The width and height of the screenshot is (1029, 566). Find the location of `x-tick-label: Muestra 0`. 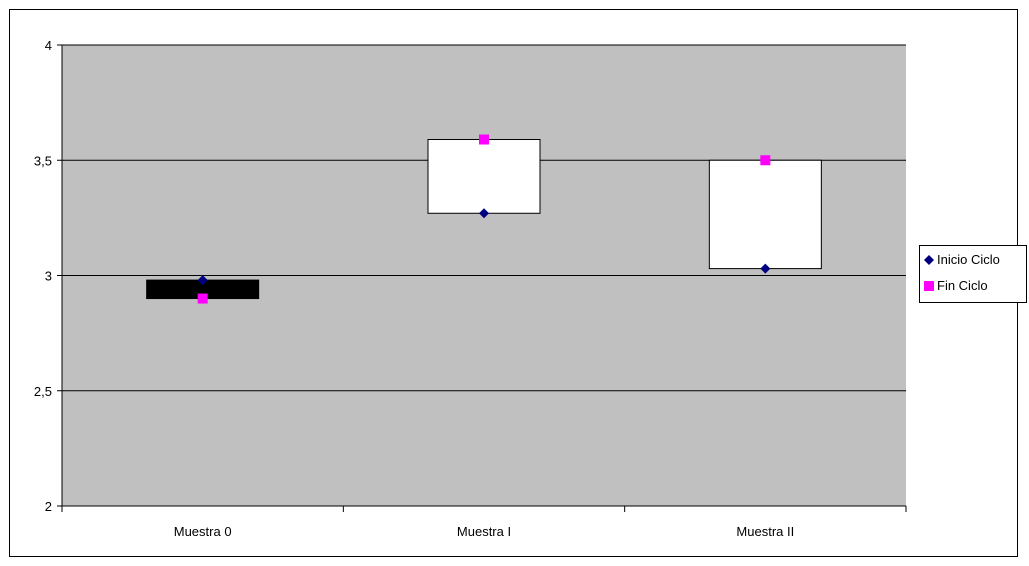

x-tick-label: Muestra 0 is located at coordinates (203, 531).